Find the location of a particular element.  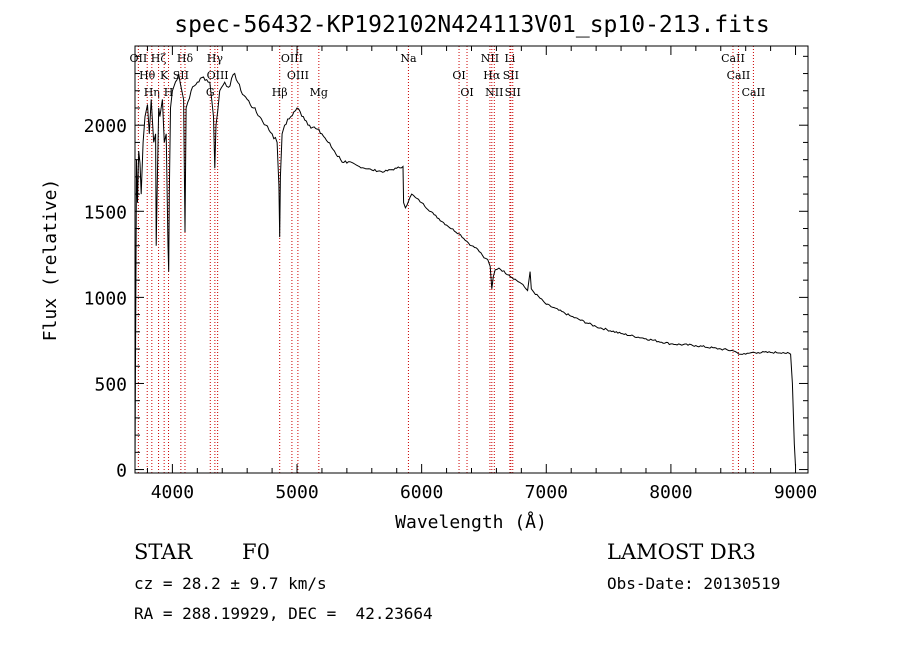

y-tick-label: 1000 is located at coordinates (105, 298).